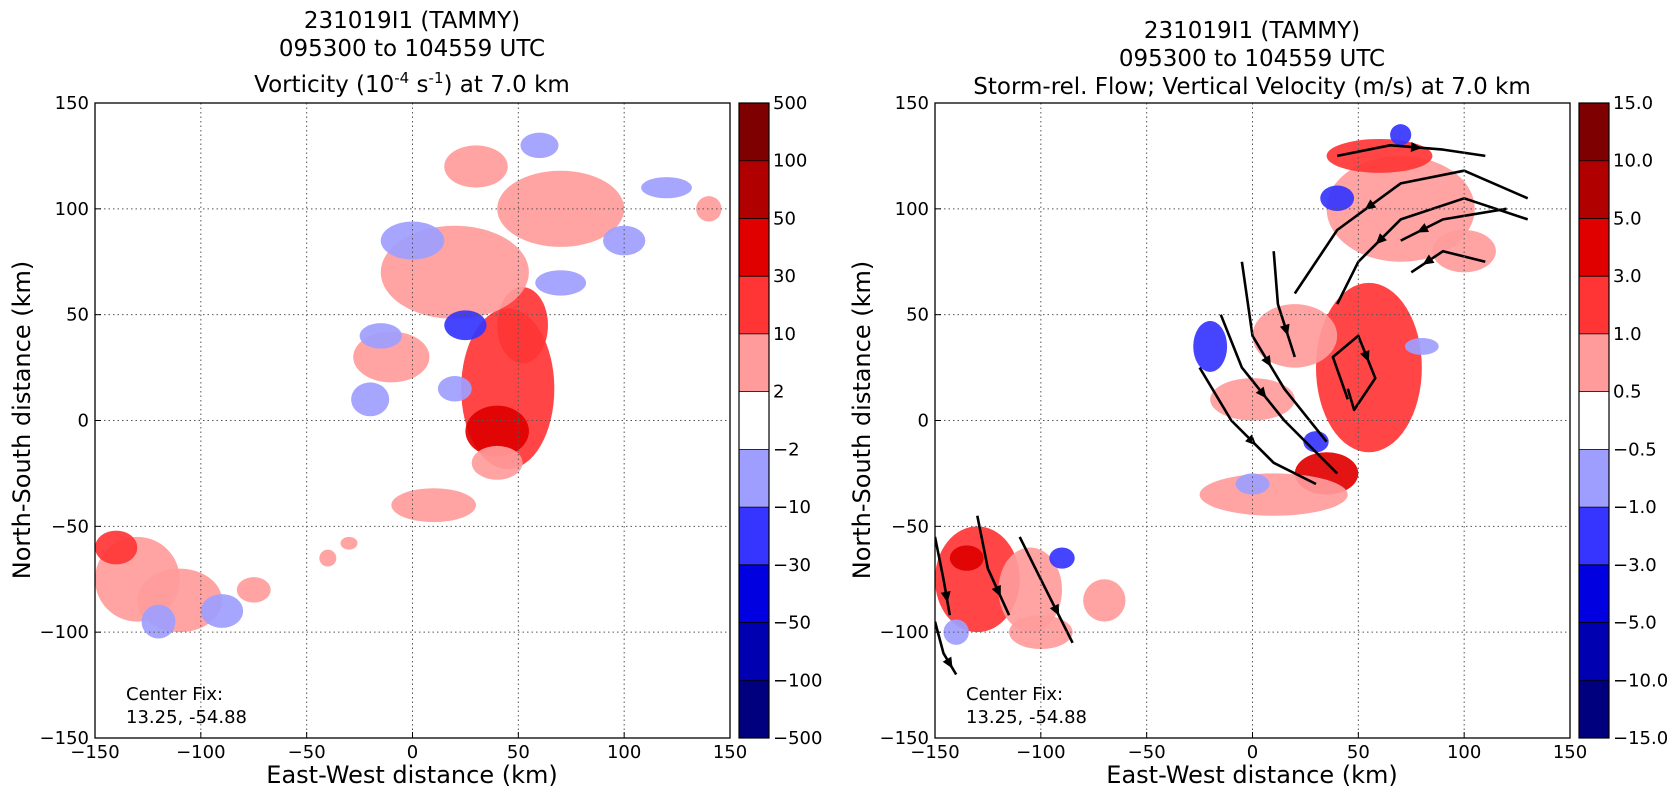  I want to click on colorbar-tick-label: −5.0, so click(1635, 623).